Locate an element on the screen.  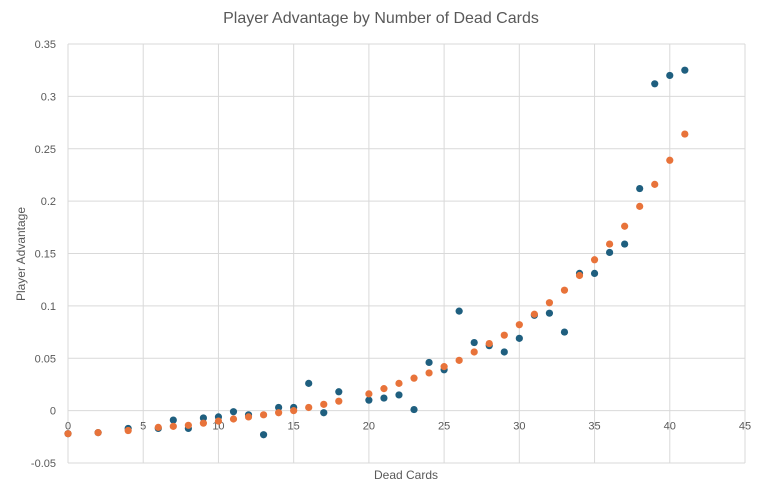
x-axis-ticks: 0 5 10 15 20 25 30 35 40 45 is located at coordinates (408, 427).